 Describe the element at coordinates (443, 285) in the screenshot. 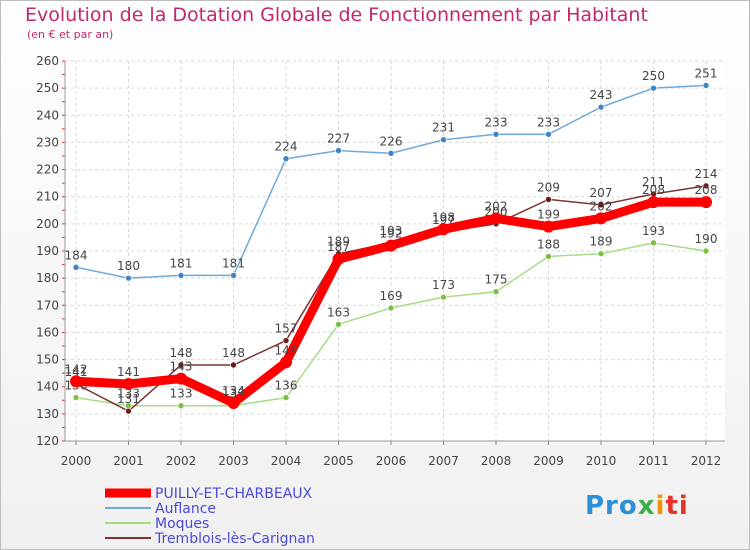

I see `data-label: 173` at that location.